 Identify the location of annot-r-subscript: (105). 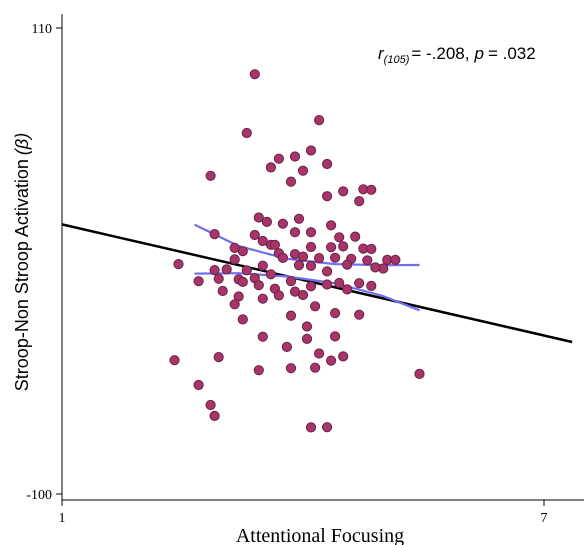
(397, 60).